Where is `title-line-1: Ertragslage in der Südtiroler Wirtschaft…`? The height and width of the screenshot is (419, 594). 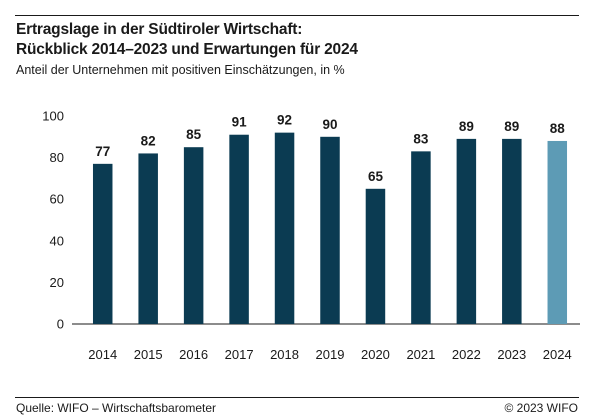 title-line-1: Ertragslage in der Südtiroler Wirtschaft… is located at coordinates (159, 29).